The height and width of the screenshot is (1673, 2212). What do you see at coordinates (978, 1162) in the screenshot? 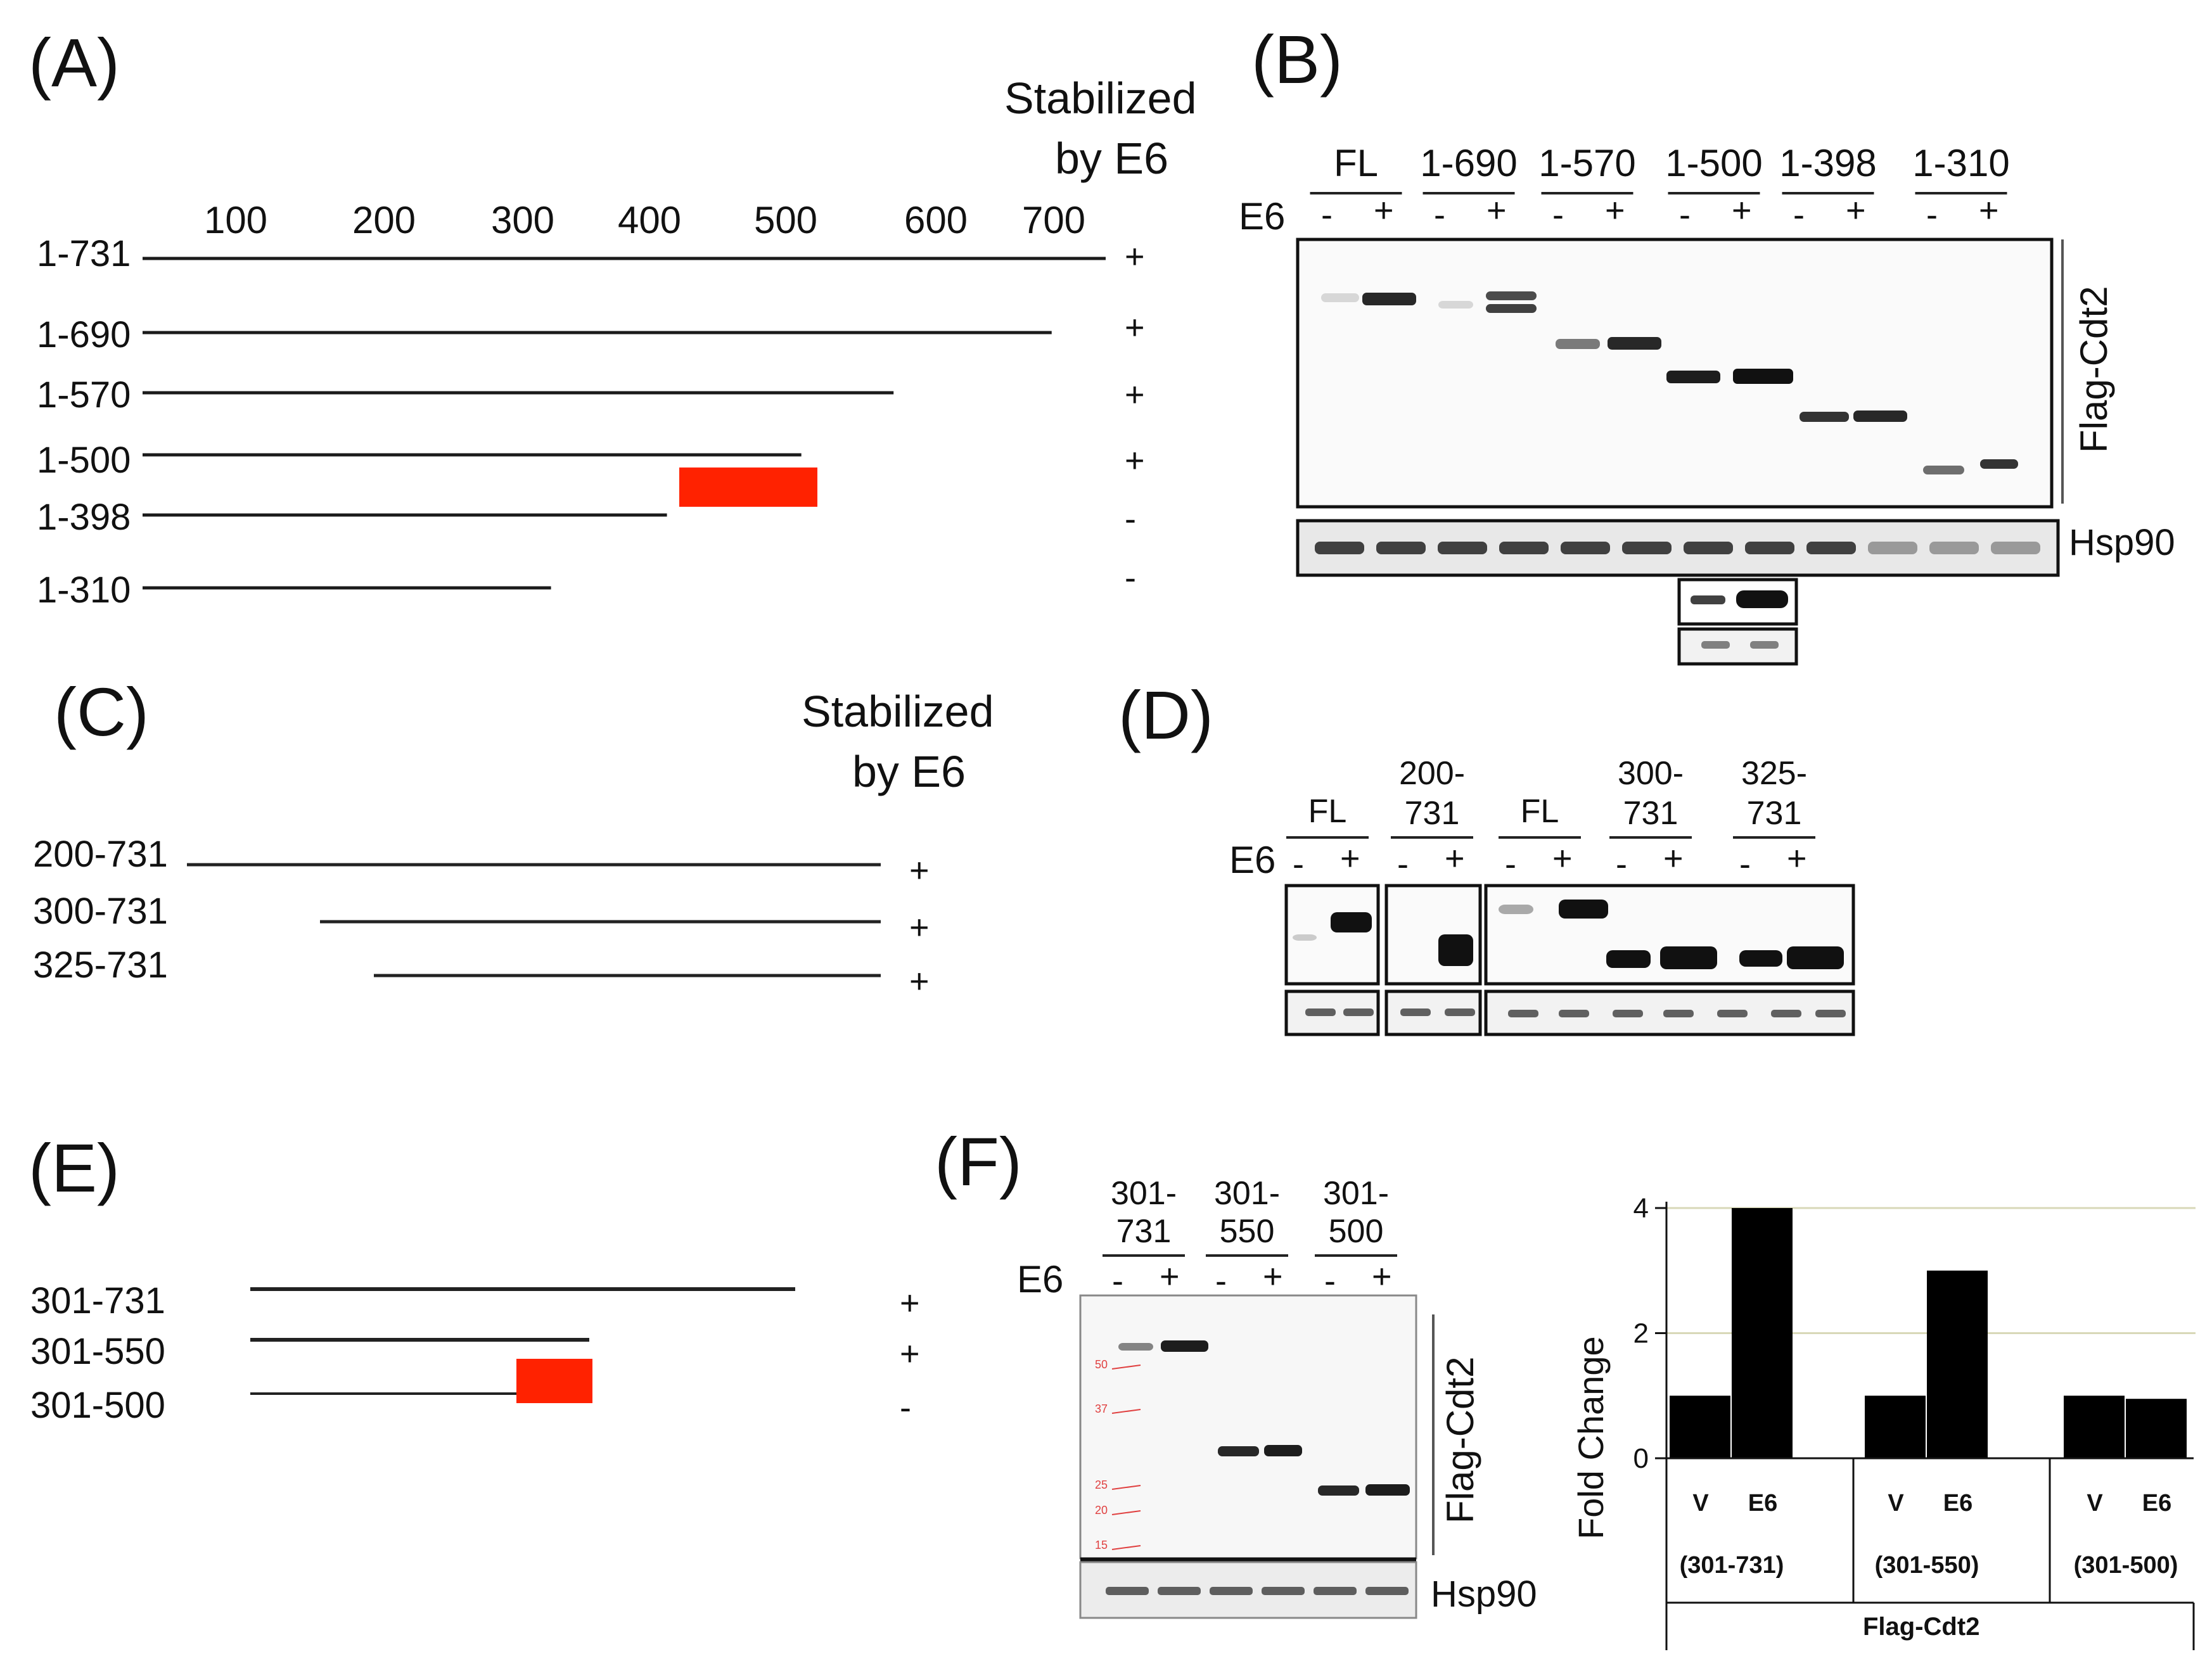
I see `panel-label-f: (F)` at bounding box center [978, 1162].